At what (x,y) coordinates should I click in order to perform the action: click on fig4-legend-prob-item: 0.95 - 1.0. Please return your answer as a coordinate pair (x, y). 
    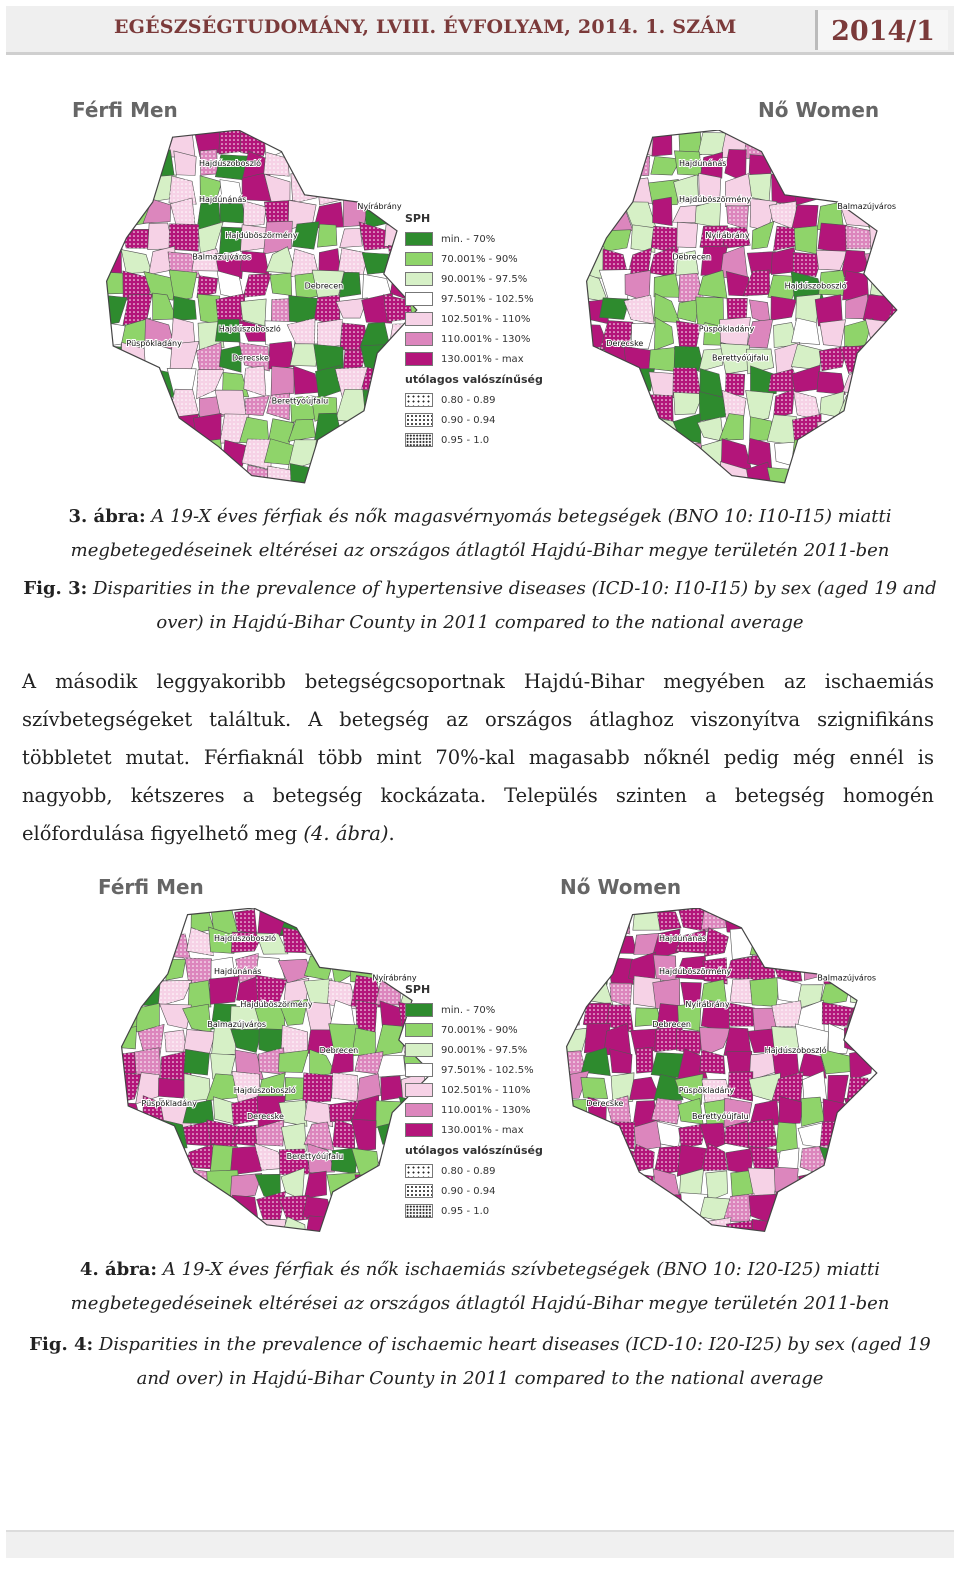
    Looking at the image, I should click on (474, 1211).